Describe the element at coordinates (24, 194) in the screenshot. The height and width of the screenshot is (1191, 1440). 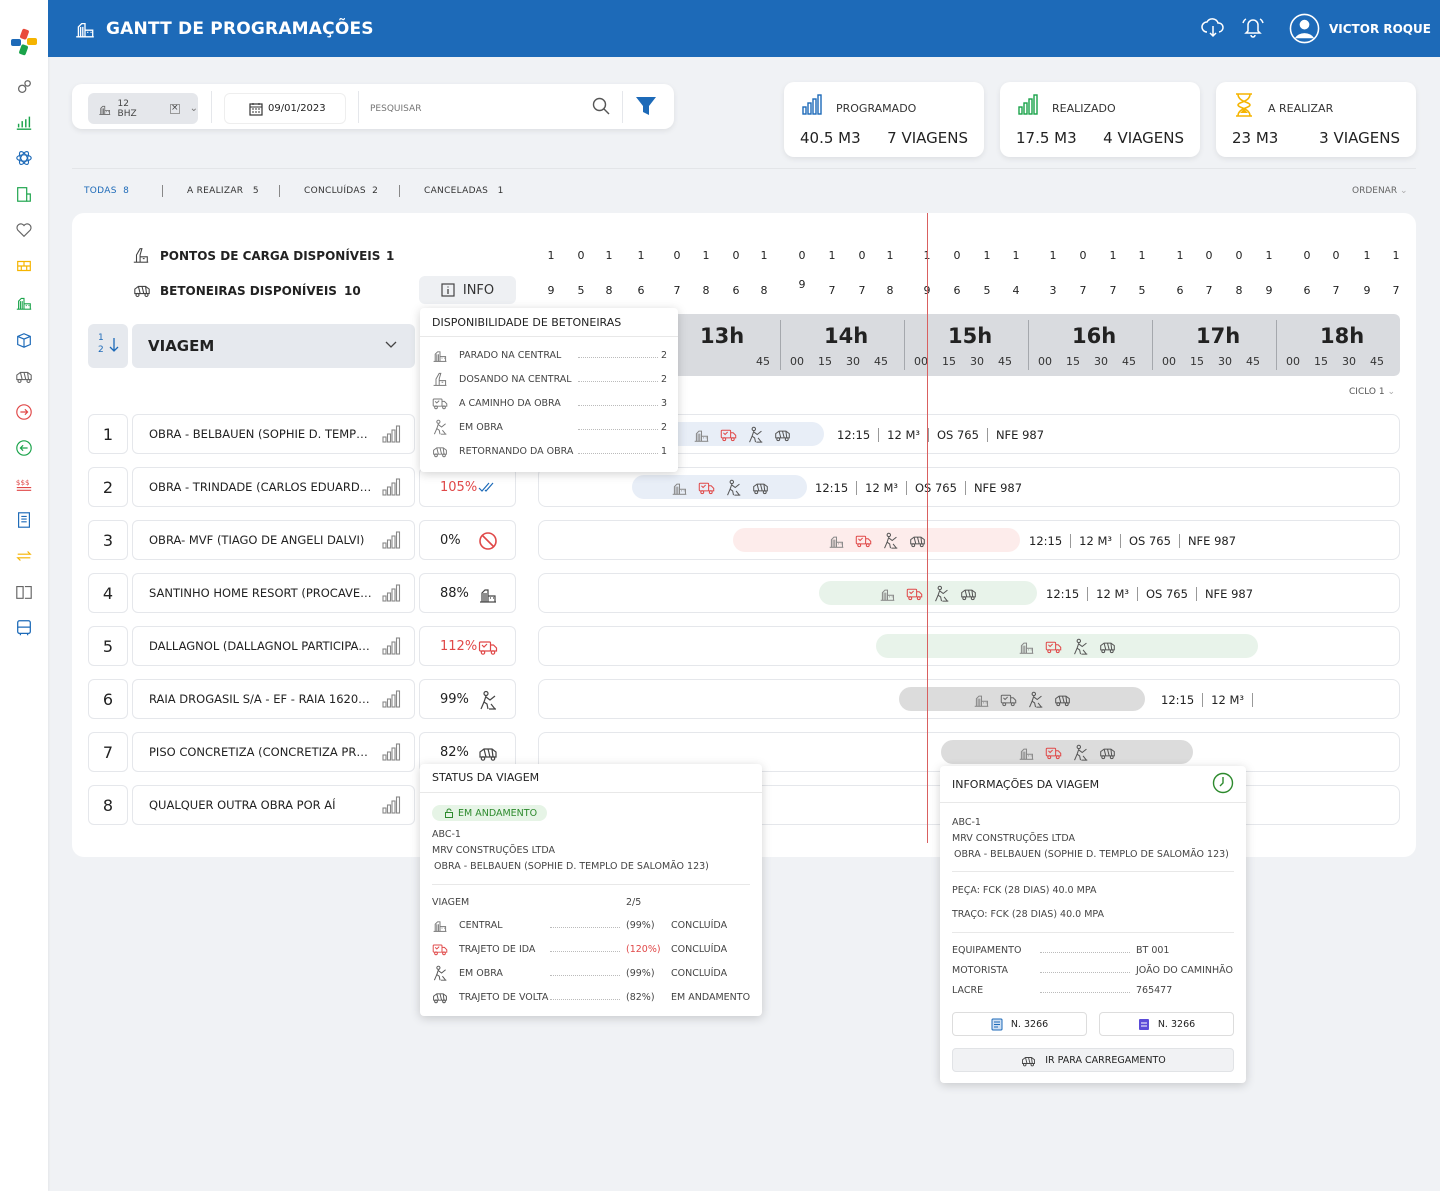
I see `sidebar-item-reports` at that location.